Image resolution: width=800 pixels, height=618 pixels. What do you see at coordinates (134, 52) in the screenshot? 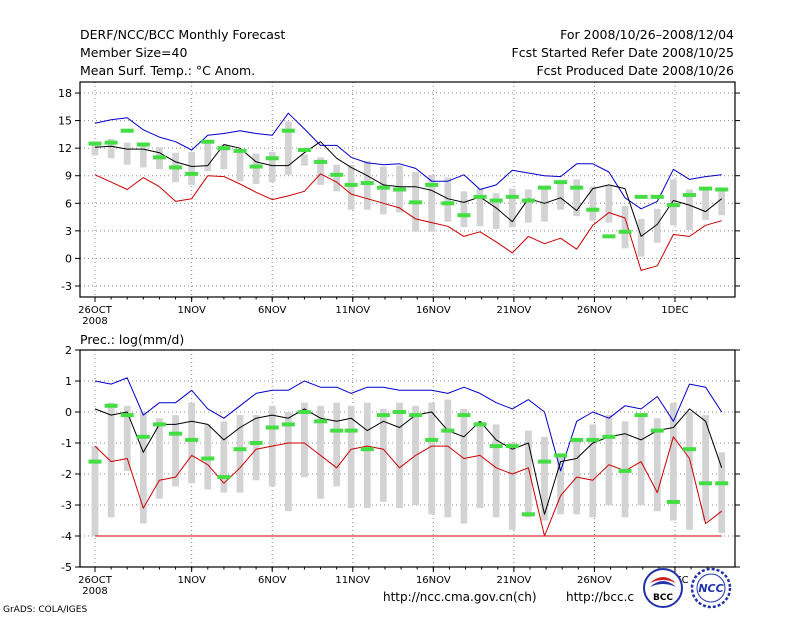
I see `member-size: Member Size=40` at bounding box center [134, 52].